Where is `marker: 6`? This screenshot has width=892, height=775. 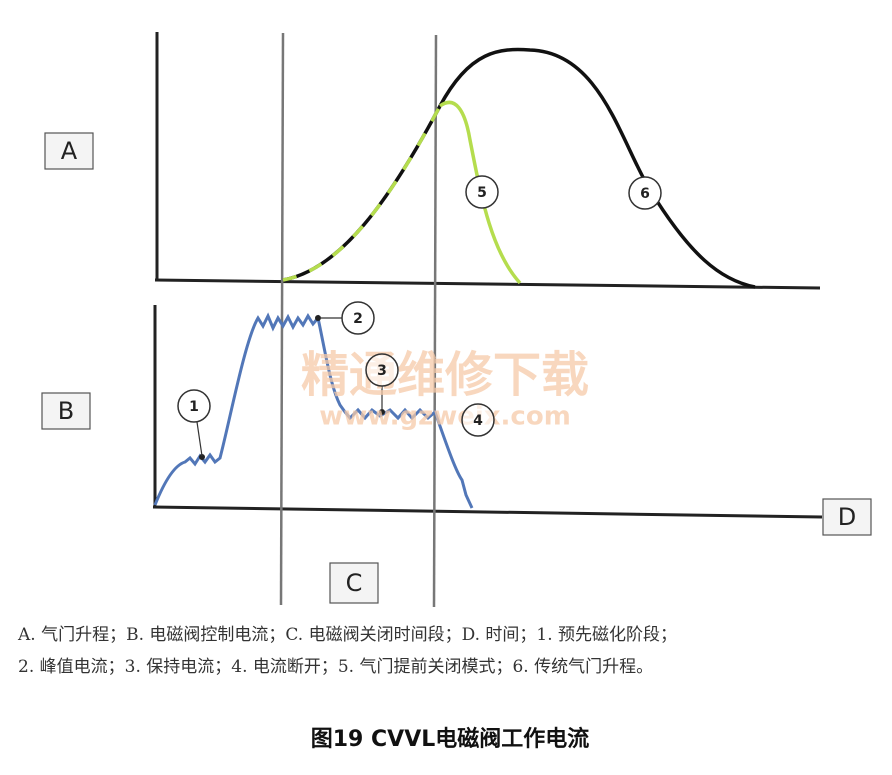
marker: 6 is located at coordinates (645, 193).